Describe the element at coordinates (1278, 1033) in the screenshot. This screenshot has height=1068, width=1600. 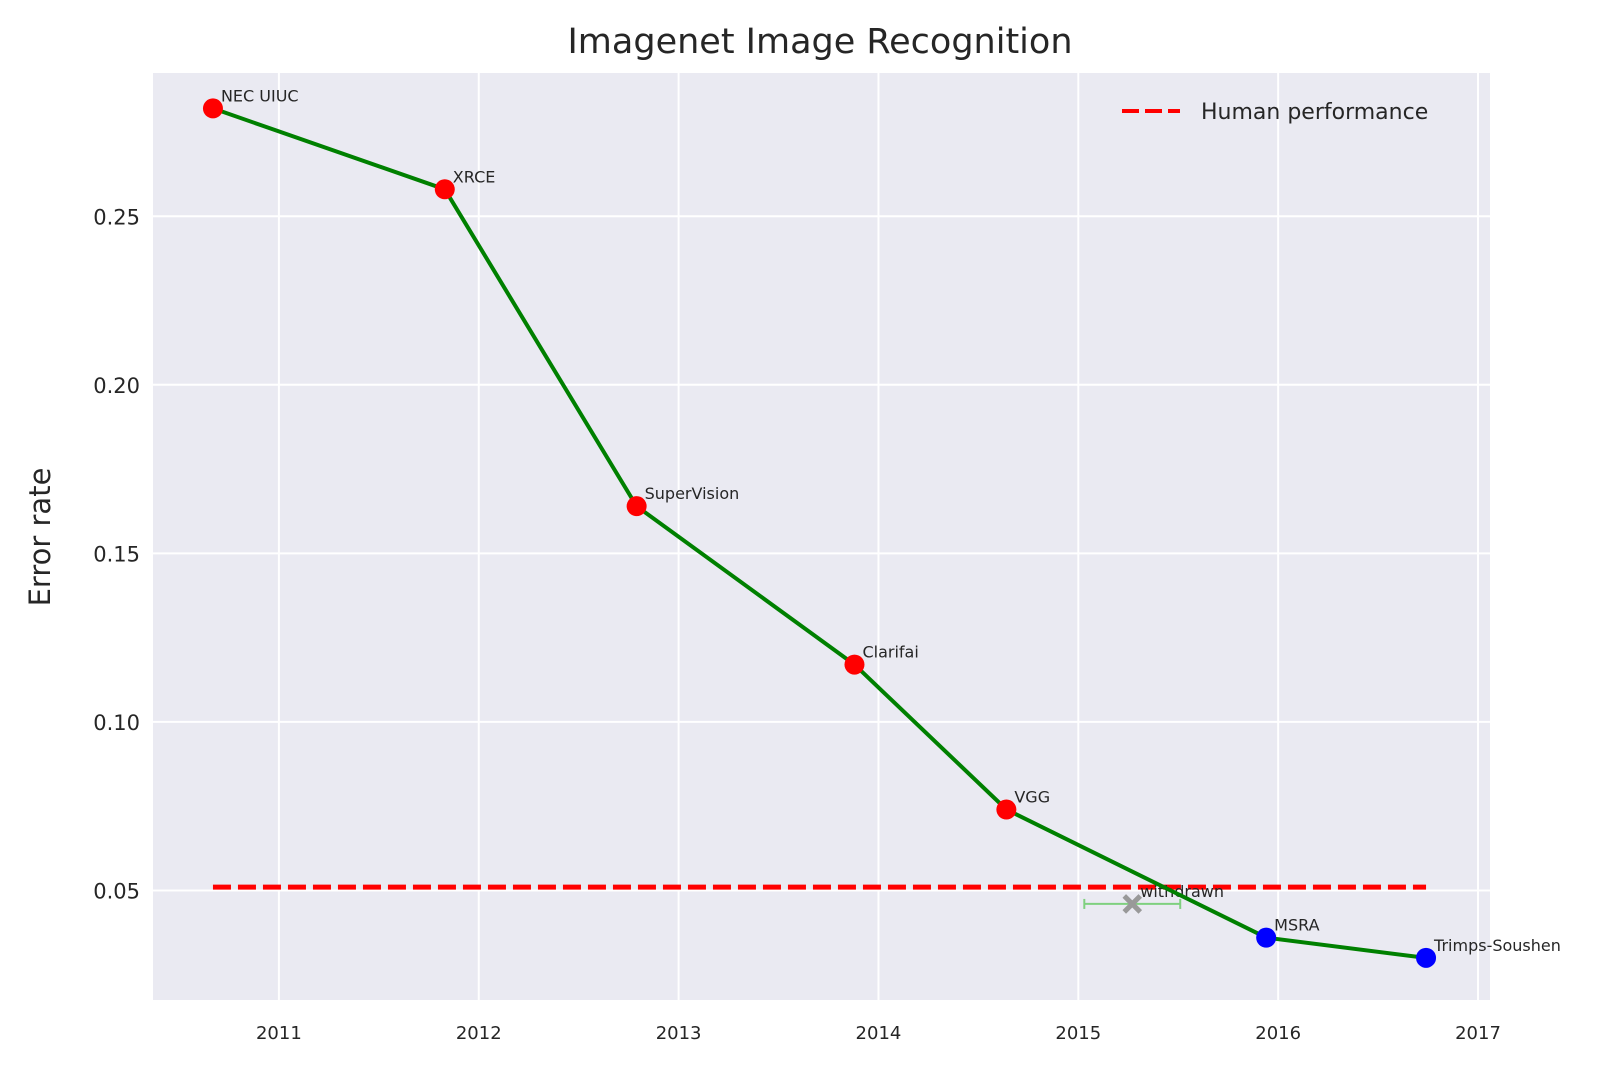
I see `x-tick-label: 2016` at that location.